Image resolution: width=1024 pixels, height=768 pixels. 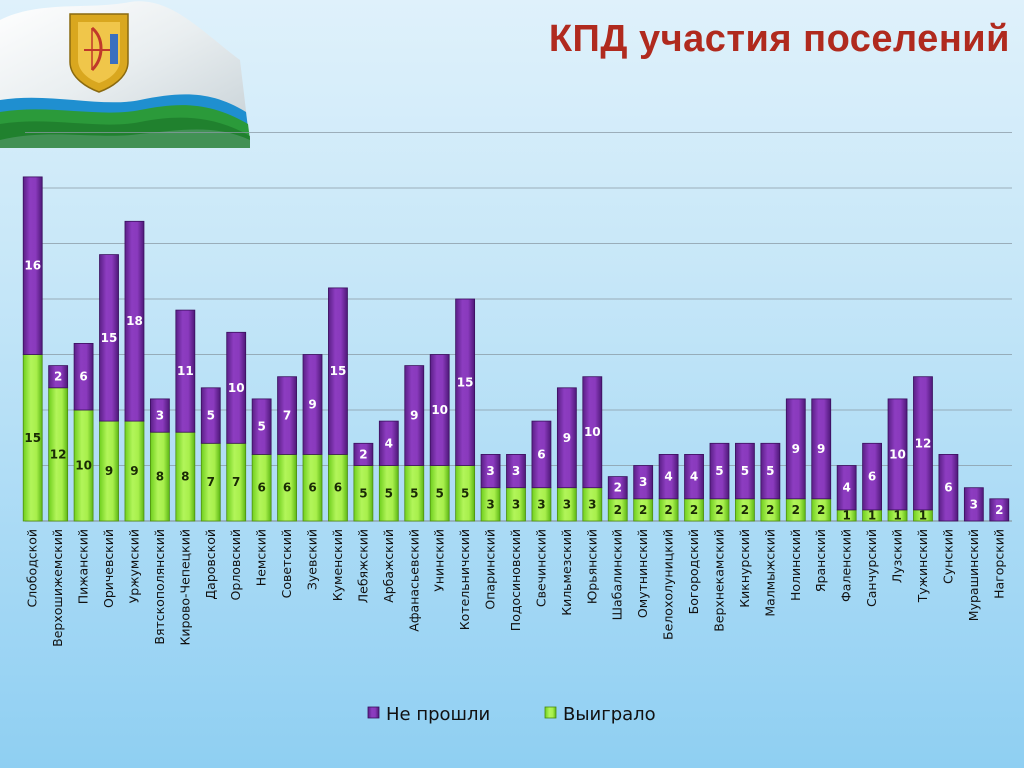 What do you see at coordinates (133, 566) in the screenshot?
I see `category-label: Уржумский` at bounding box center [133, 566].